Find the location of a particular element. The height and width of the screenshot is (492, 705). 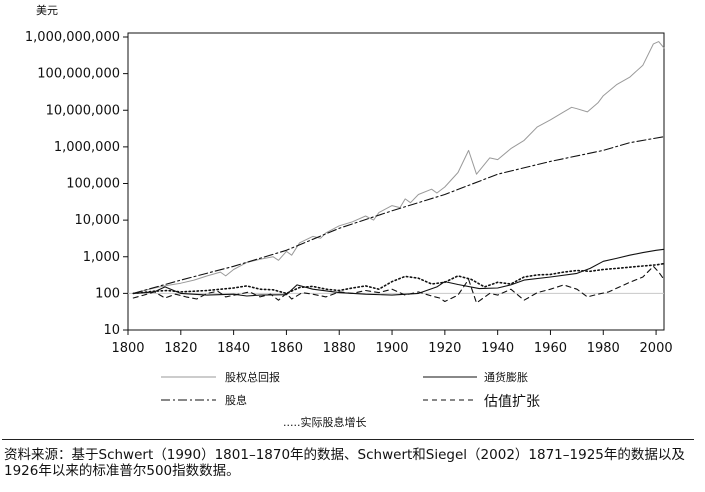

y-unit-label: 美元 is located at coordinates (47, 10).